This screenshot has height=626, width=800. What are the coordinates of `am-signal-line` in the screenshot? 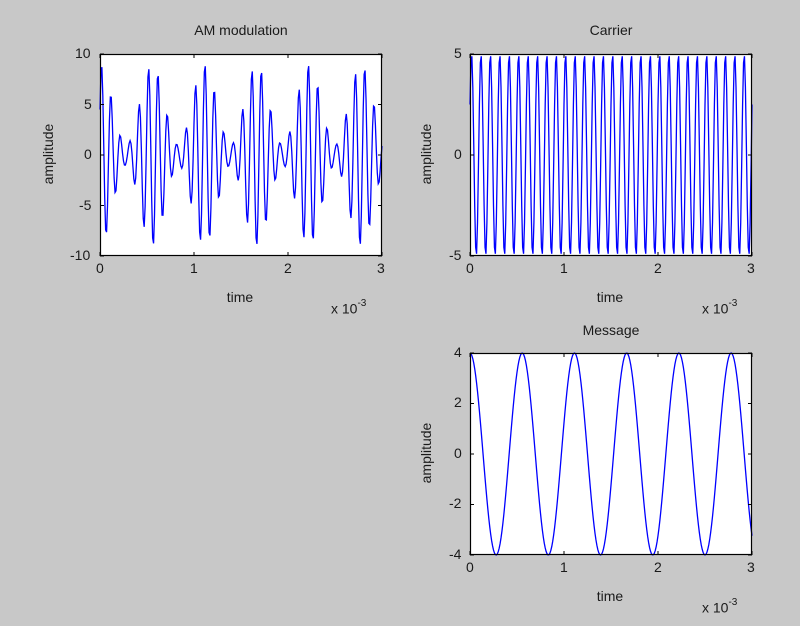 It's located at (241, 155).